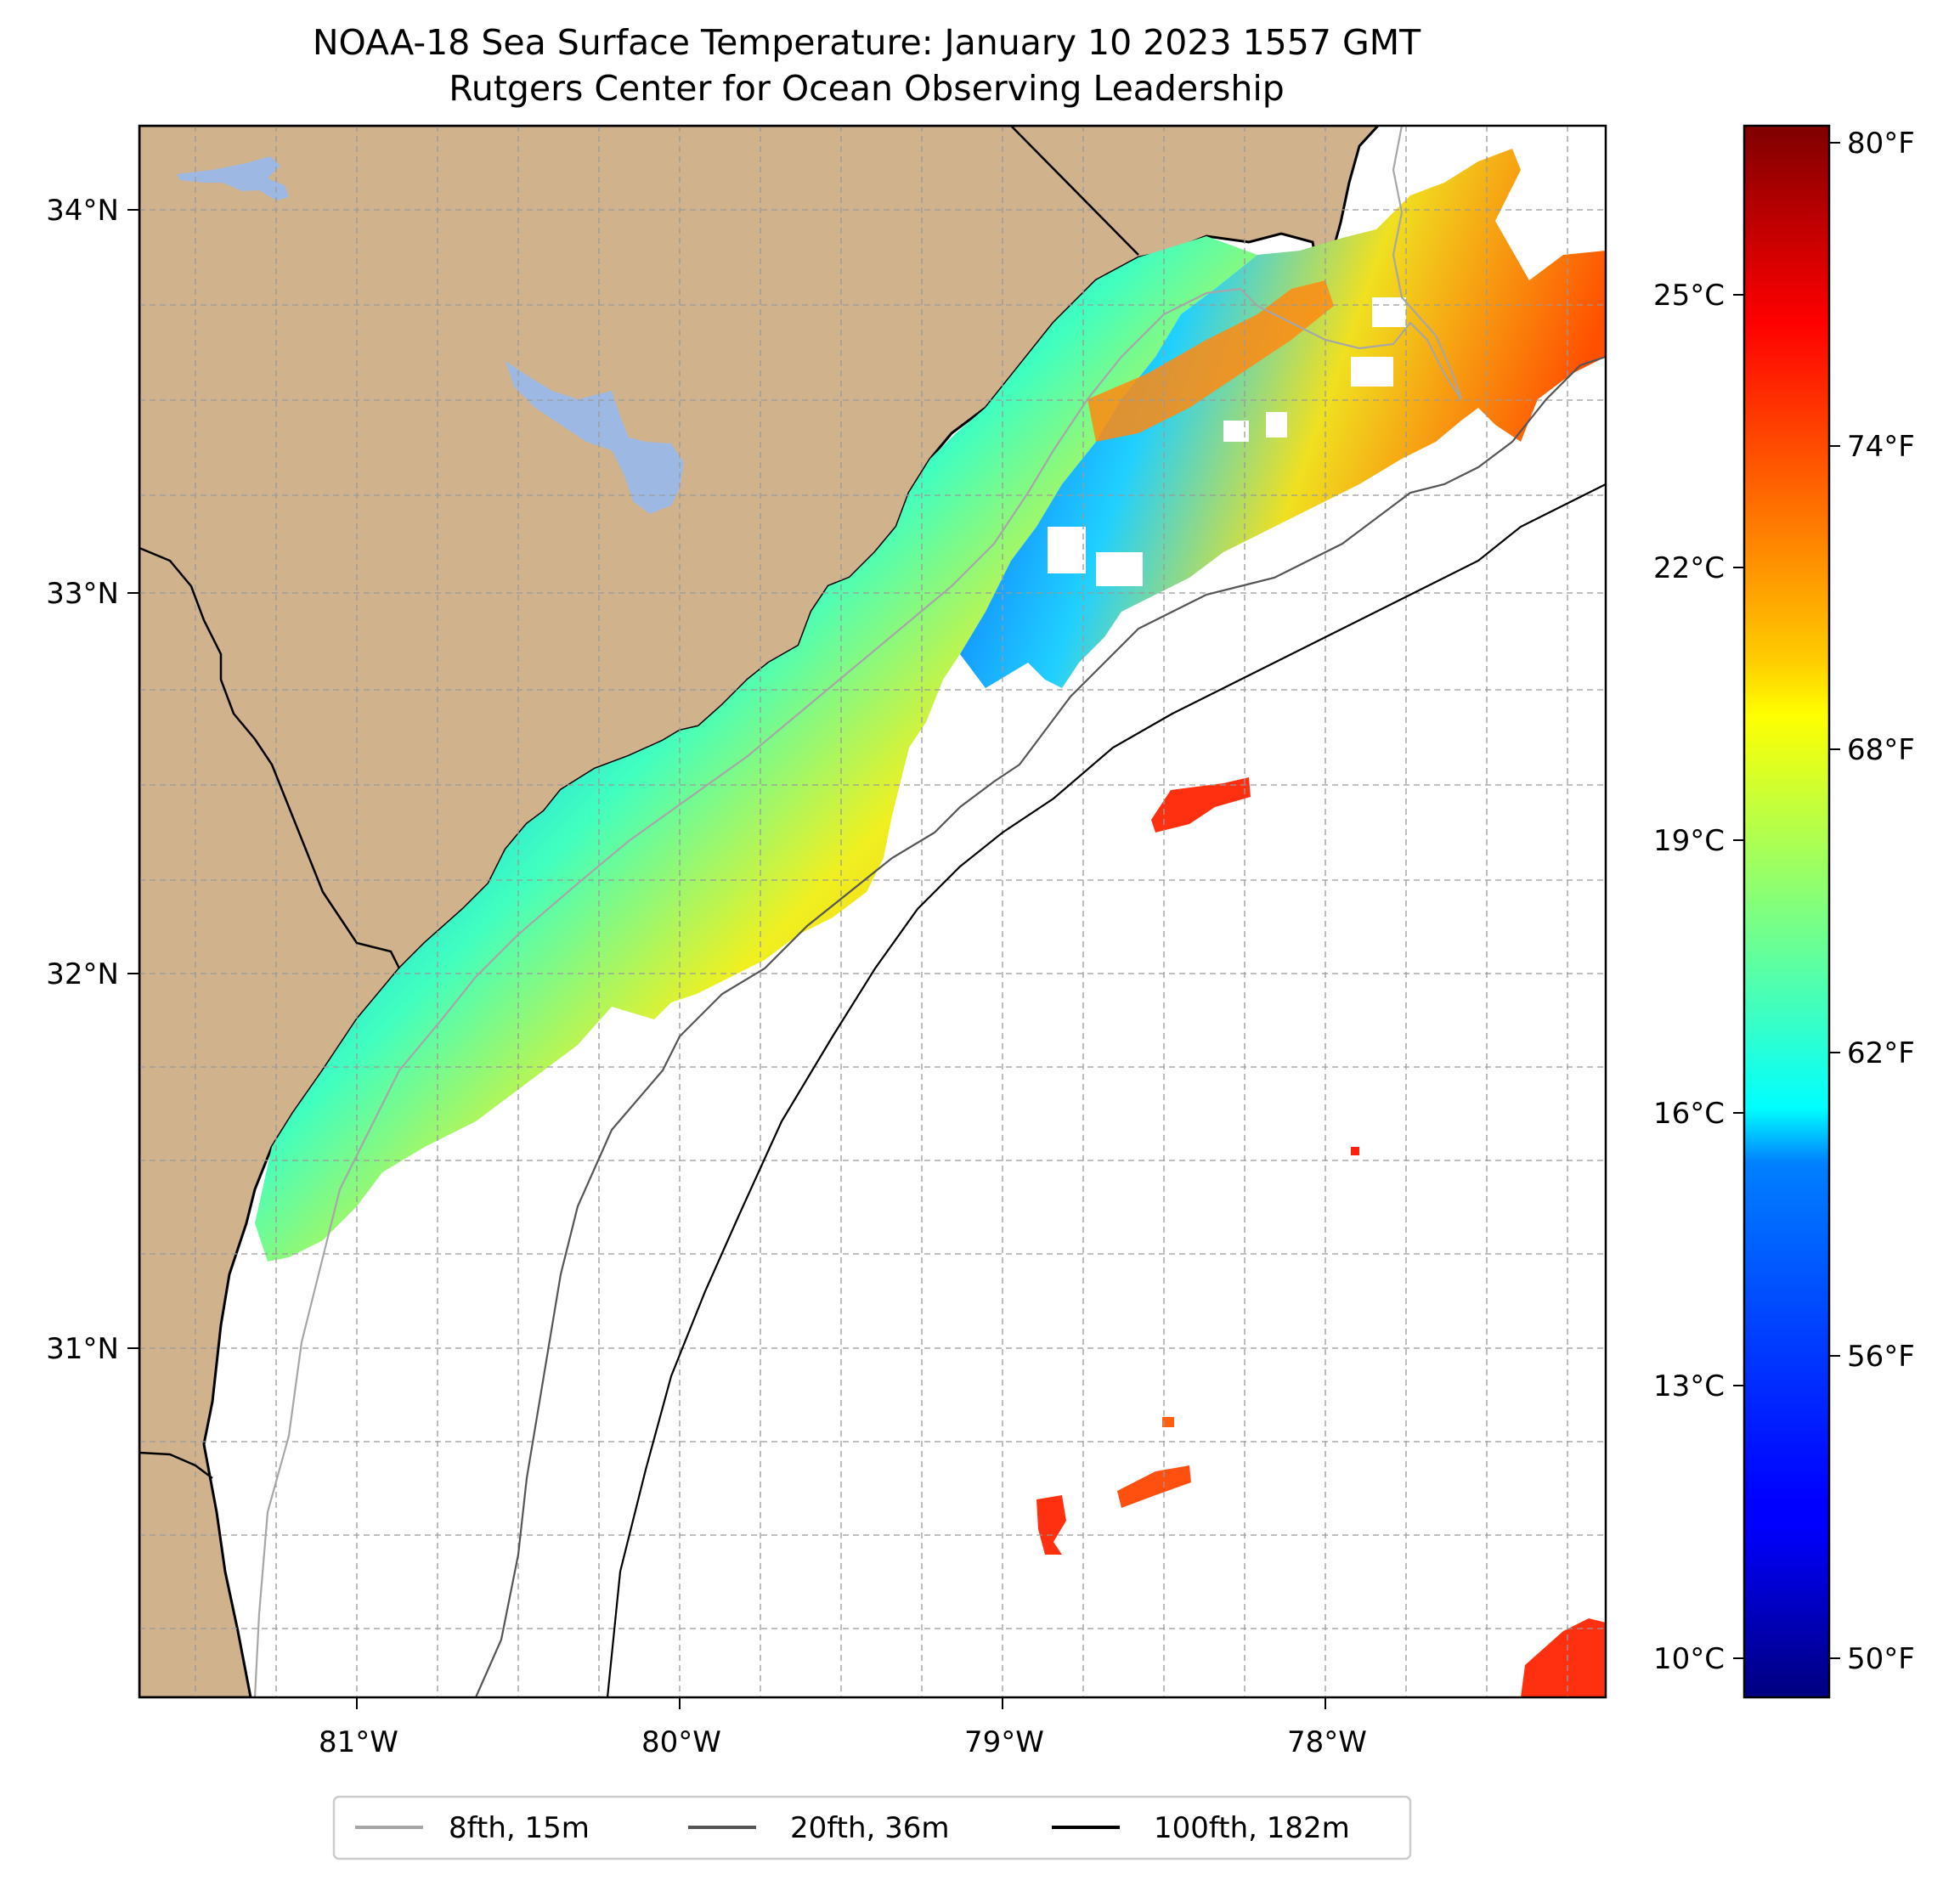 The height and width of the screenshot is (1880, 1960). What do you see at coordinates (1689, 296) in the screenshot?
I see `celsius-tick-label: 25°C` at bounding box center [1689, 296].